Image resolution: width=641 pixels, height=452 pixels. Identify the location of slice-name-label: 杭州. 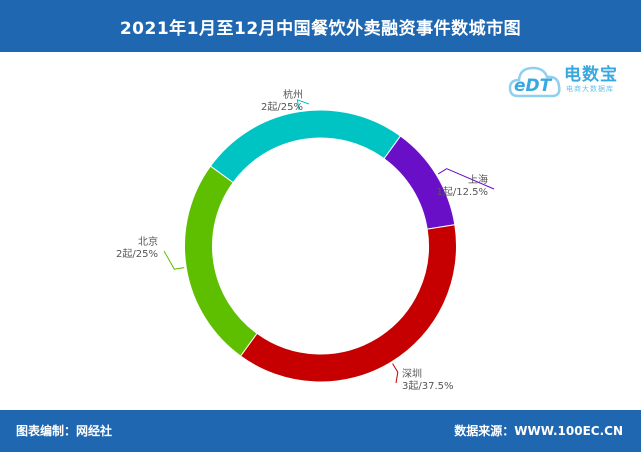
(293, 94).